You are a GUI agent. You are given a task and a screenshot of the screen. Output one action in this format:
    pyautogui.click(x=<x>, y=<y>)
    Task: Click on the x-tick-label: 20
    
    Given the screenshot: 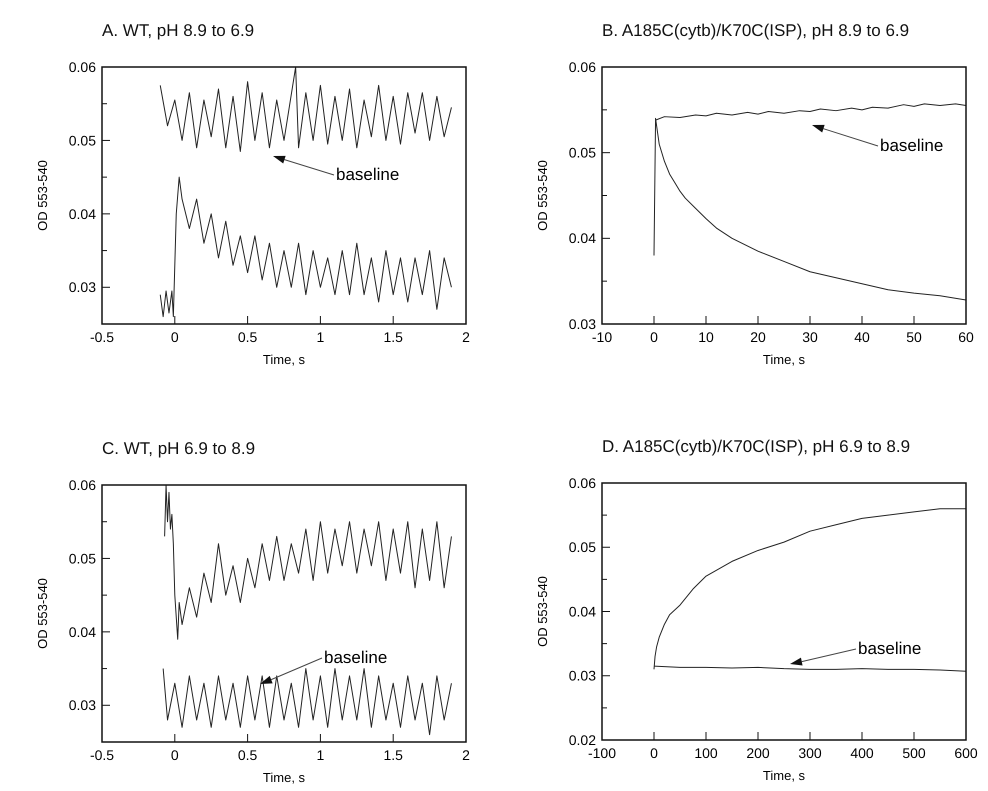 What is the action you would take?
    pyautogui.click(x=758, y=337)
    